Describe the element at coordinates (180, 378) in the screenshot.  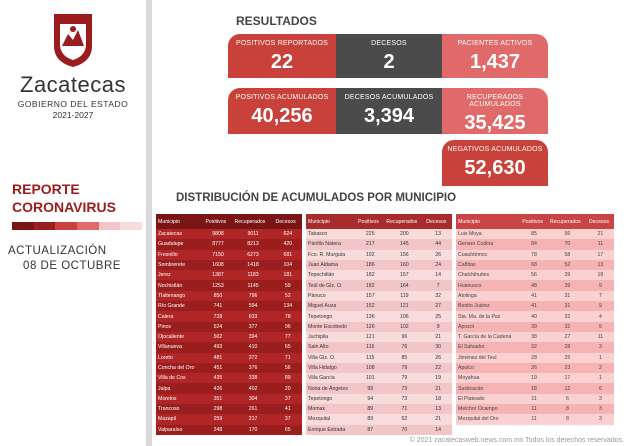
I see `table-cell: Villa de Cos` at that location.